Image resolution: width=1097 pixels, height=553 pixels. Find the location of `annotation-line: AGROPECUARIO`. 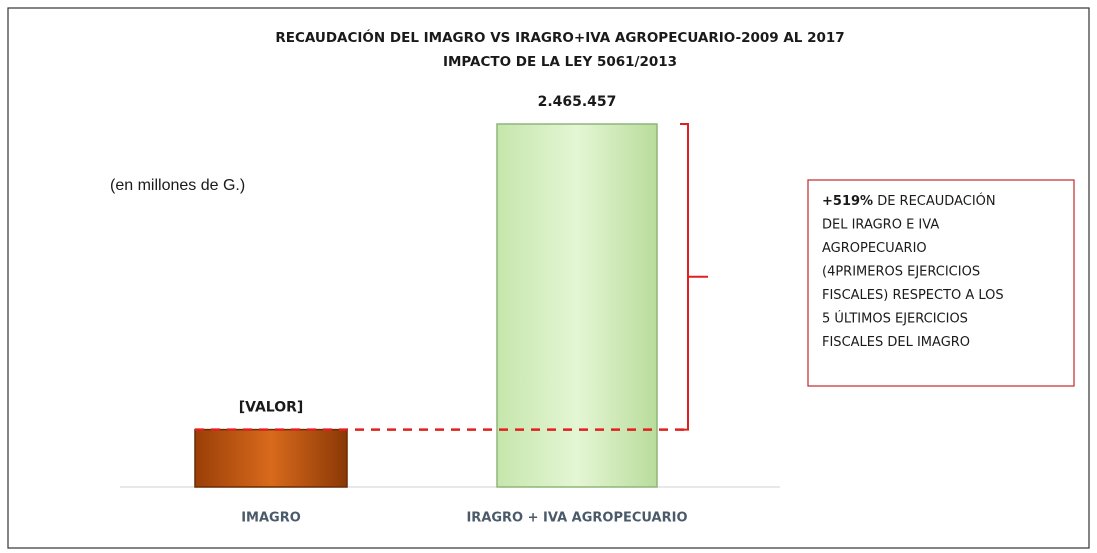

annotation-line: AGROPECUARIO is located at coordinates (874, 248).